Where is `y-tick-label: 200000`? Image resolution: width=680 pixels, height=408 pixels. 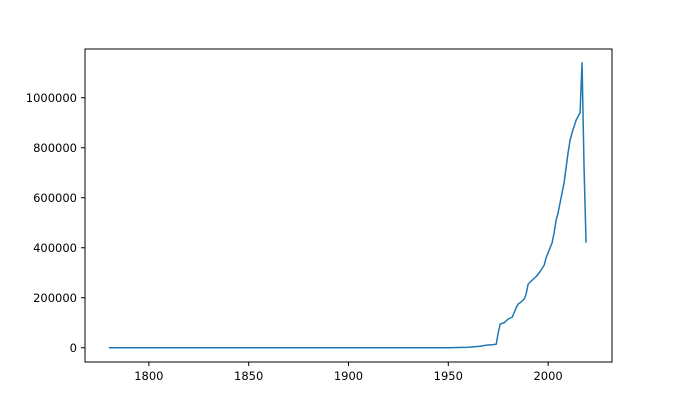 y-tick-label: 200000 is located at coordinates (55, 298).